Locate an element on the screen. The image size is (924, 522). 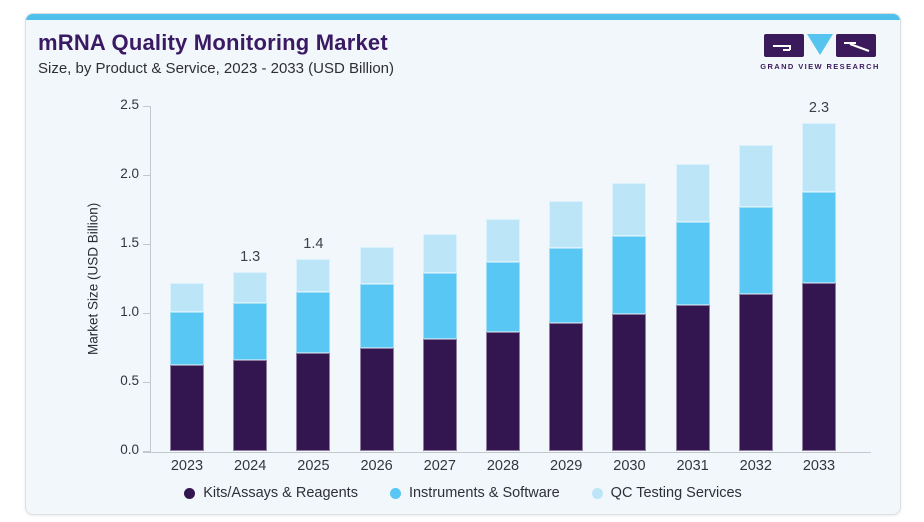
x-tick-label: 2025 is located at coordinates (313, 466).